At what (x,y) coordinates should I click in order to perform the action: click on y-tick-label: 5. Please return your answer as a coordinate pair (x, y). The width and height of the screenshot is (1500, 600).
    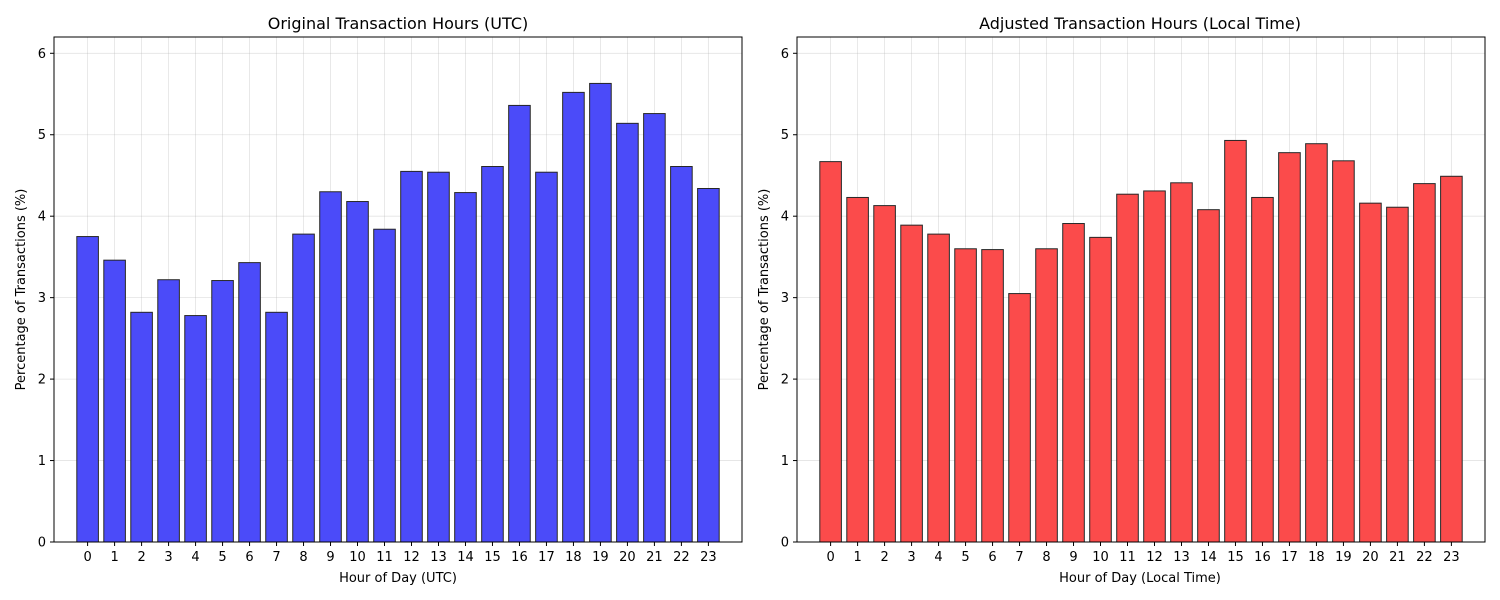
    Looking at the image, I should click on (42, 135).